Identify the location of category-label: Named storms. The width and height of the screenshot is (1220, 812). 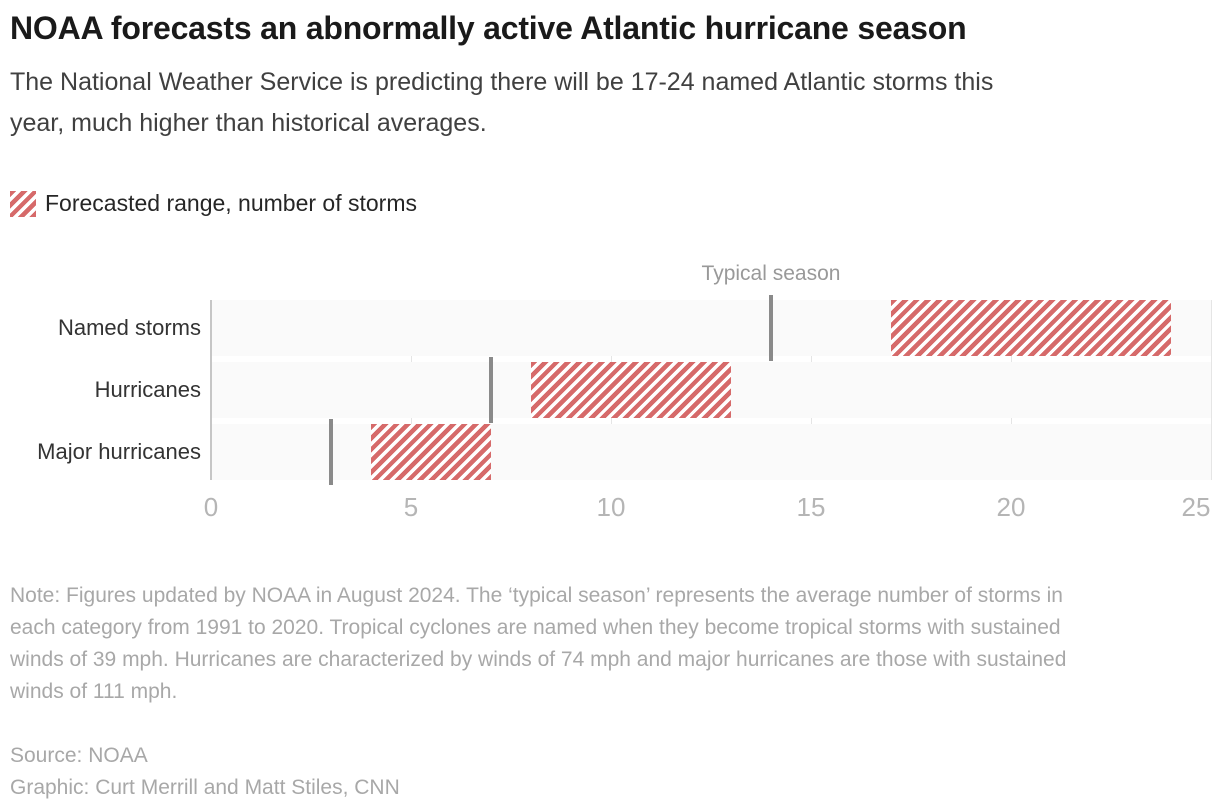
(129, 327).